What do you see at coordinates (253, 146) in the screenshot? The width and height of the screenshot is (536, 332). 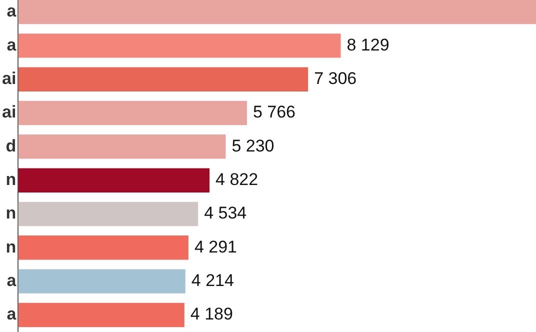 I see `data-label: 5 230` at bounding box center [253, 146].